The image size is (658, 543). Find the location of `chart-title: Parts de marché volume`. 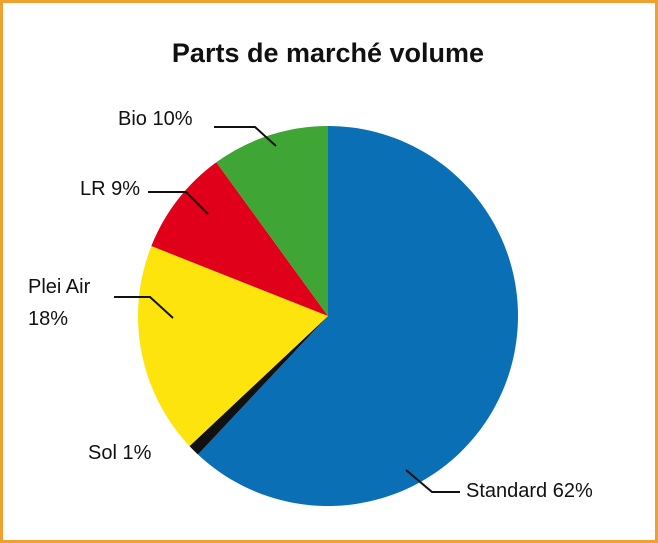

chart-title: Parts de marché volume is located at coordinates (328, 53).